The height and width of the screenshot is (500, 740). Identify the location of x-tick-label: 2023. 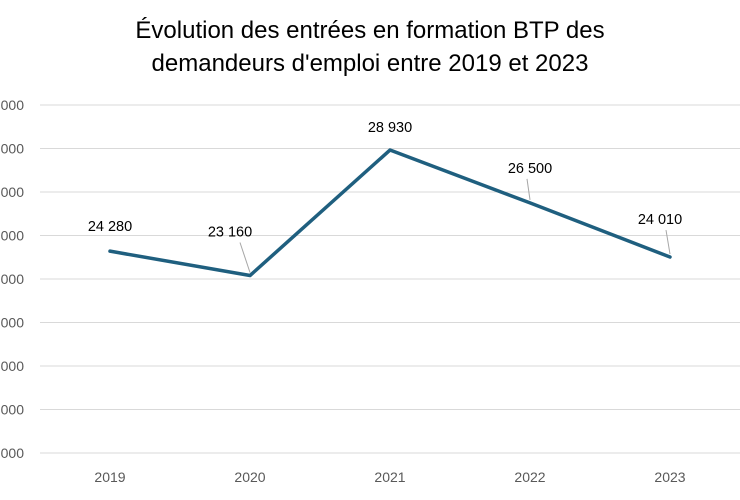
(669, 477).